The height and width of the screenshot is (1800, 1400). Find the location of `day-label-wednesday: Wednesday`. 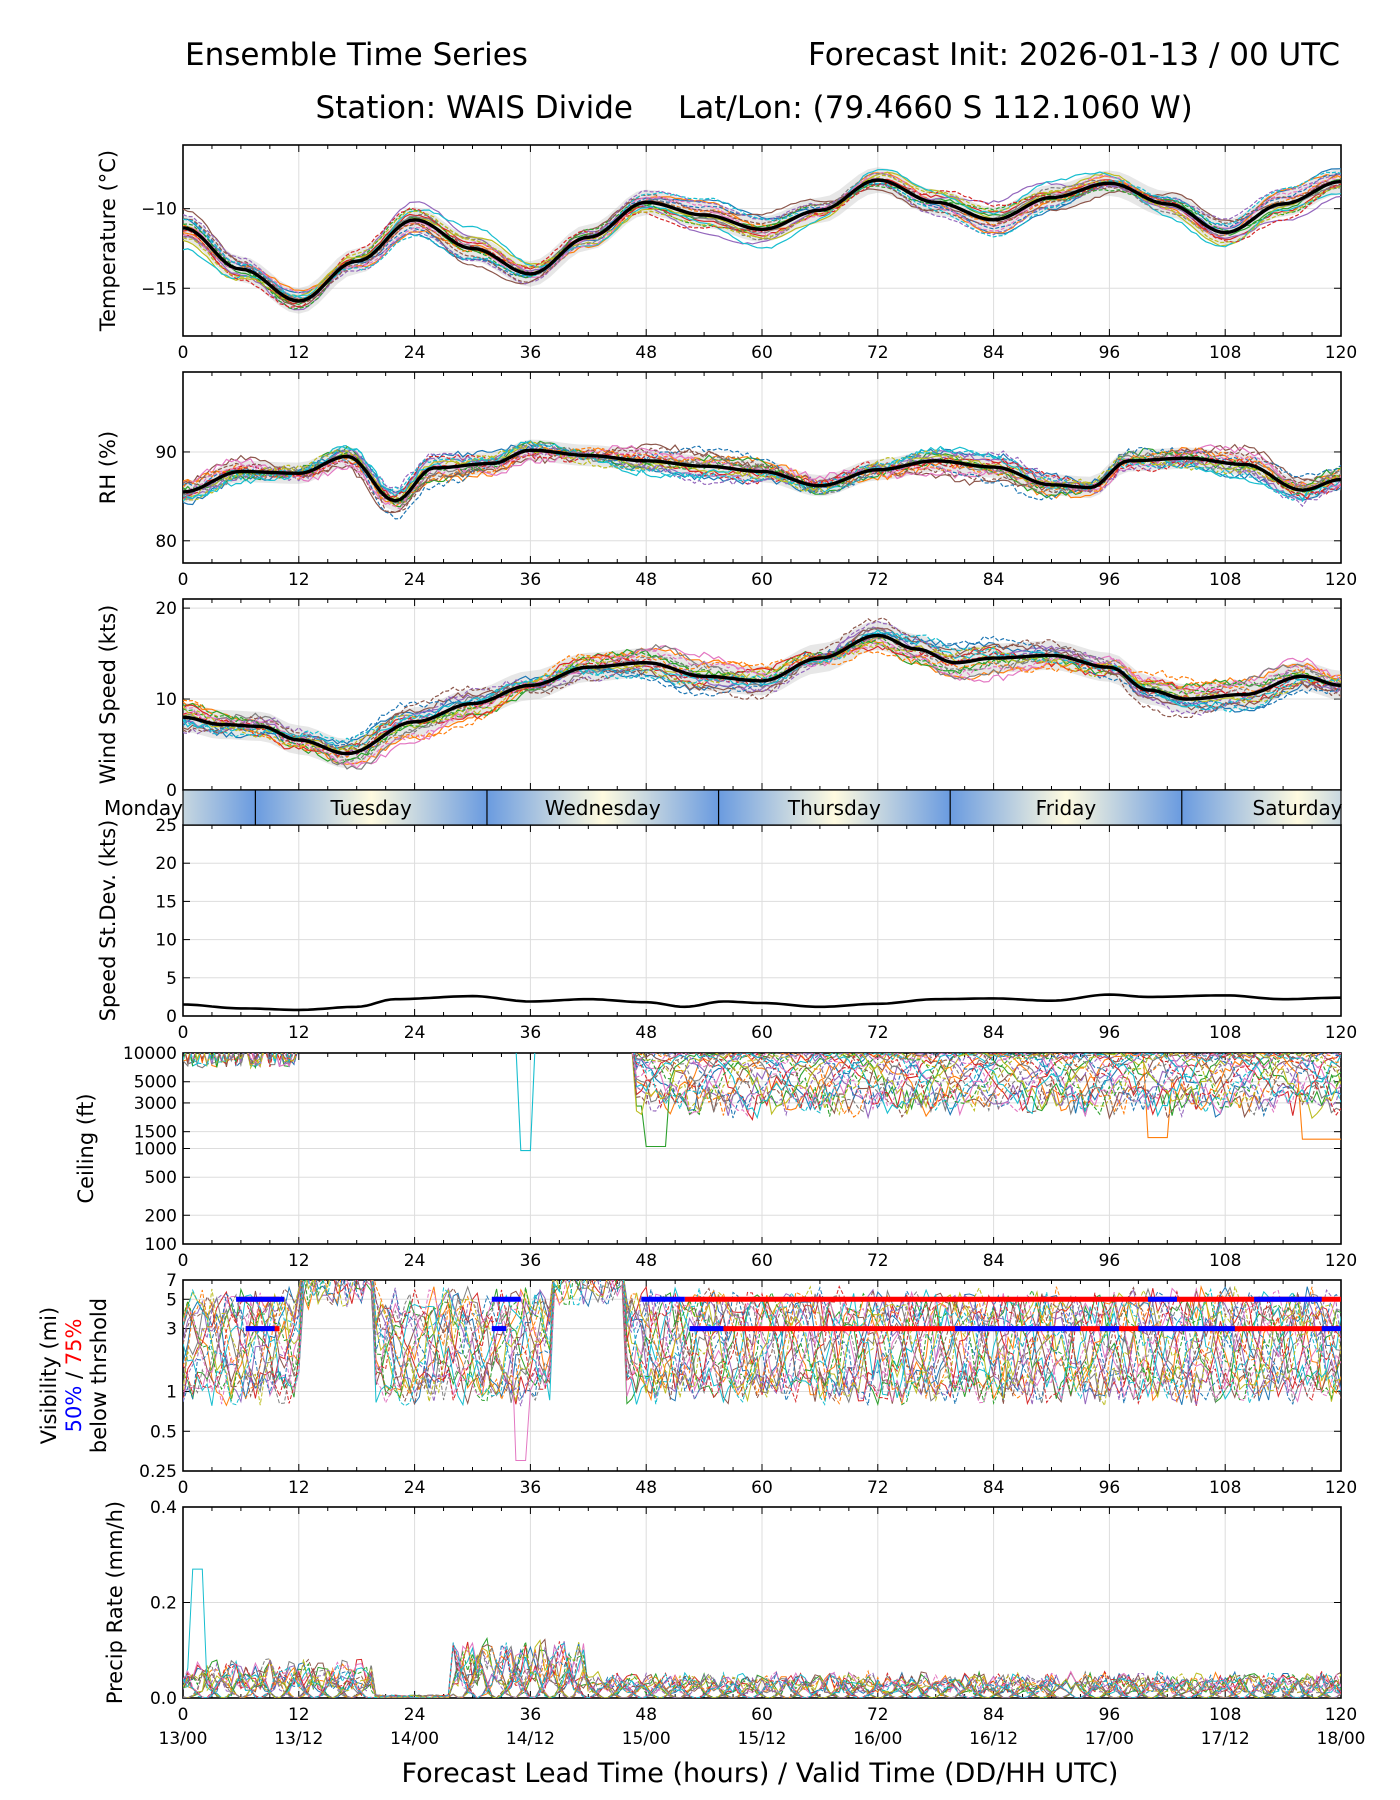

day-label-wednesday: Wednesday is located at coordinates (603, 808).